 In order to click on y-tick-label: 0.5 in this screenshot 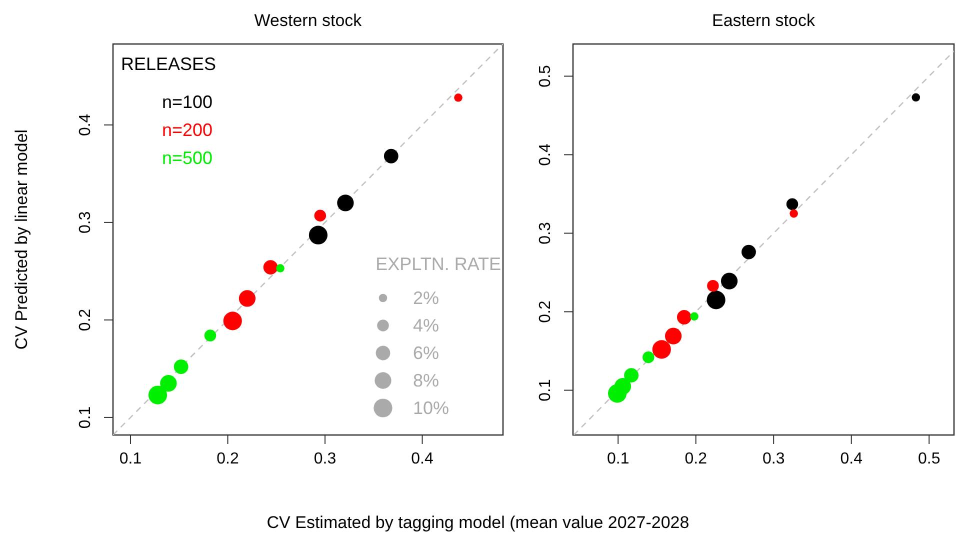, I will do `click(545, 76)`.